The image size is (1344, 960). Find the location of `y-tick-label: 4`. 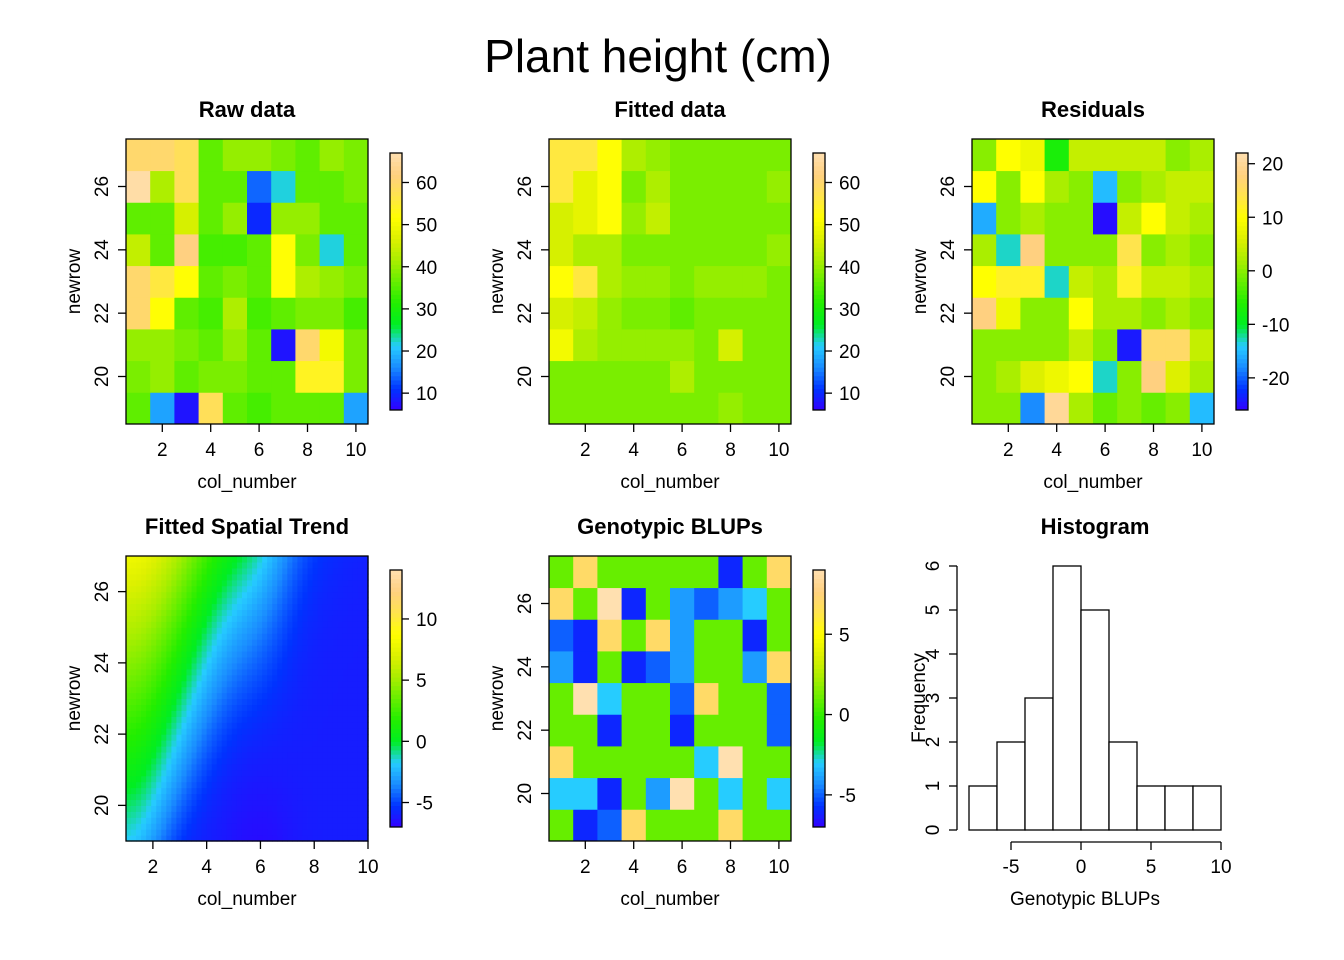

y-tick-label: 4 is located at coordinates (933, 653).